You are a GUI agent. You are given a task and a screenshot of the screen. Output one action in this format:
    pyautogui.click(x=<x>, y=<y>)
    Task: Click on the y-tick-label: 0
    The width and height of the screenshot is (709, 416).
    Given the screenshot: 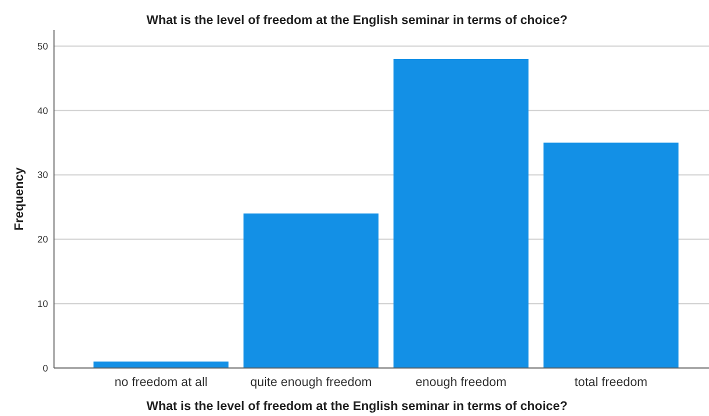 What is the action you would take?
    pyautogui.click(x=45, y=368)
    